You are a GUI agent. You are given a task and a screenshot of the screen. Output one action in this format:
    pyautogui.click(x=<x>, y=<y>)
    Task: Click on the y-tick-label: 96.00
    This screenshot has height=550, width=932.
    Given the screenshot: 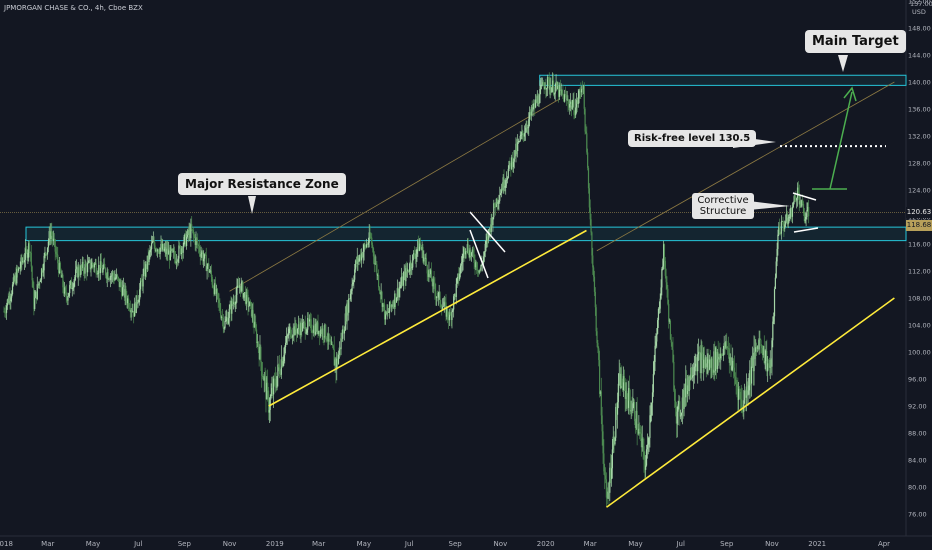 What is the action you would take?
    pyautogui.click(x=917, y=380)
    